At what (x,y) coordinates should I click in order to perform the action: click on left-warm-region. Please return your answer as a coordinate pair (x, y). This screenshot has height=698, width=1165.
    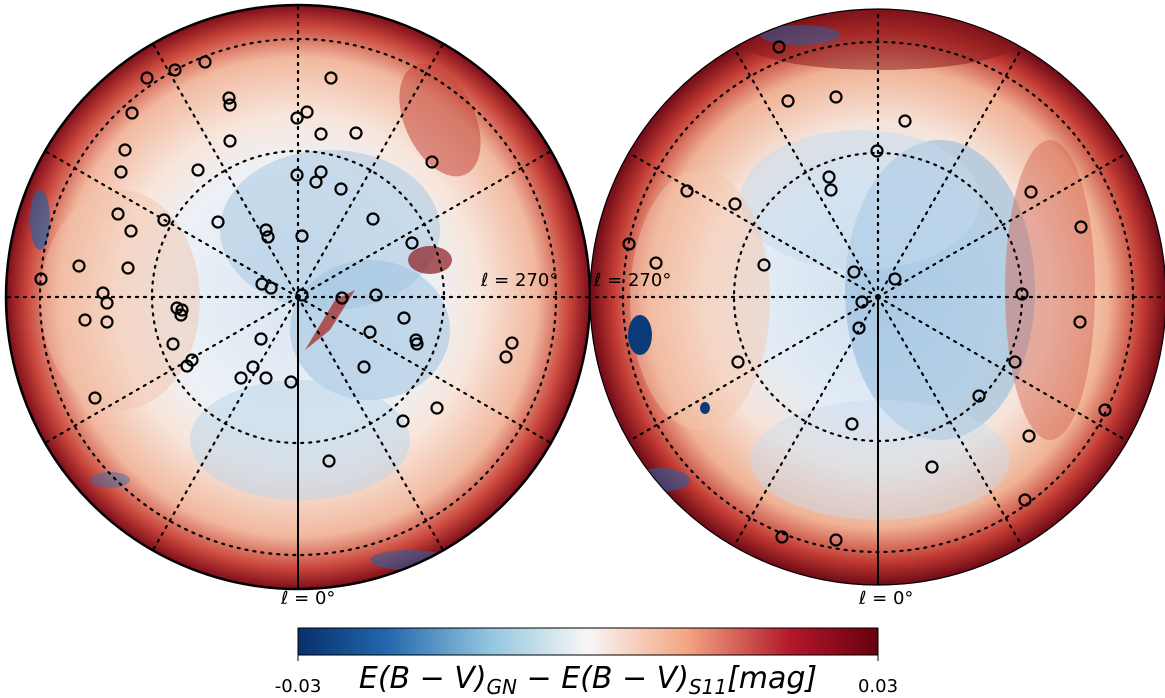
    Looking at the image, I should click on (120, 300).